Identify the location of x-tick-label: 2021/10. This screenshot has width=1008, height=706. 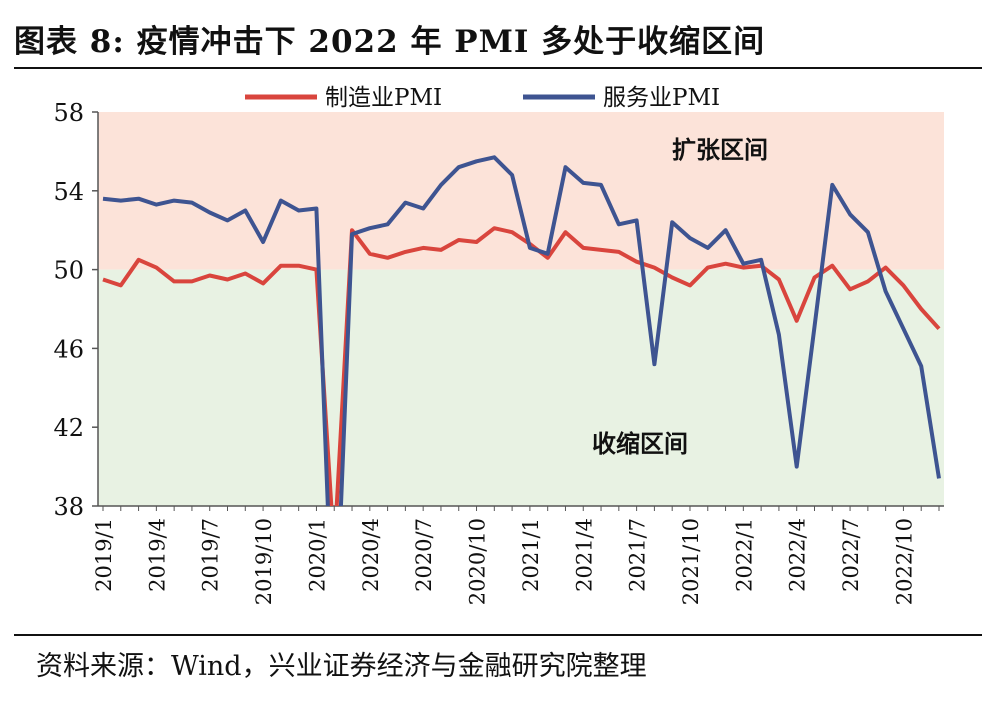
(691, 561).